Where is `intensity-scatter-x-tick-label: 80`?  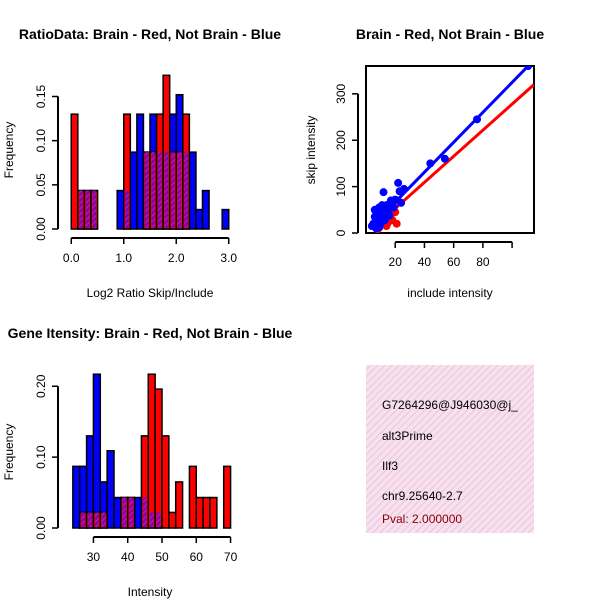
intensity-scatter-x-tick-label: 80 is located at coordinates (483, 262).